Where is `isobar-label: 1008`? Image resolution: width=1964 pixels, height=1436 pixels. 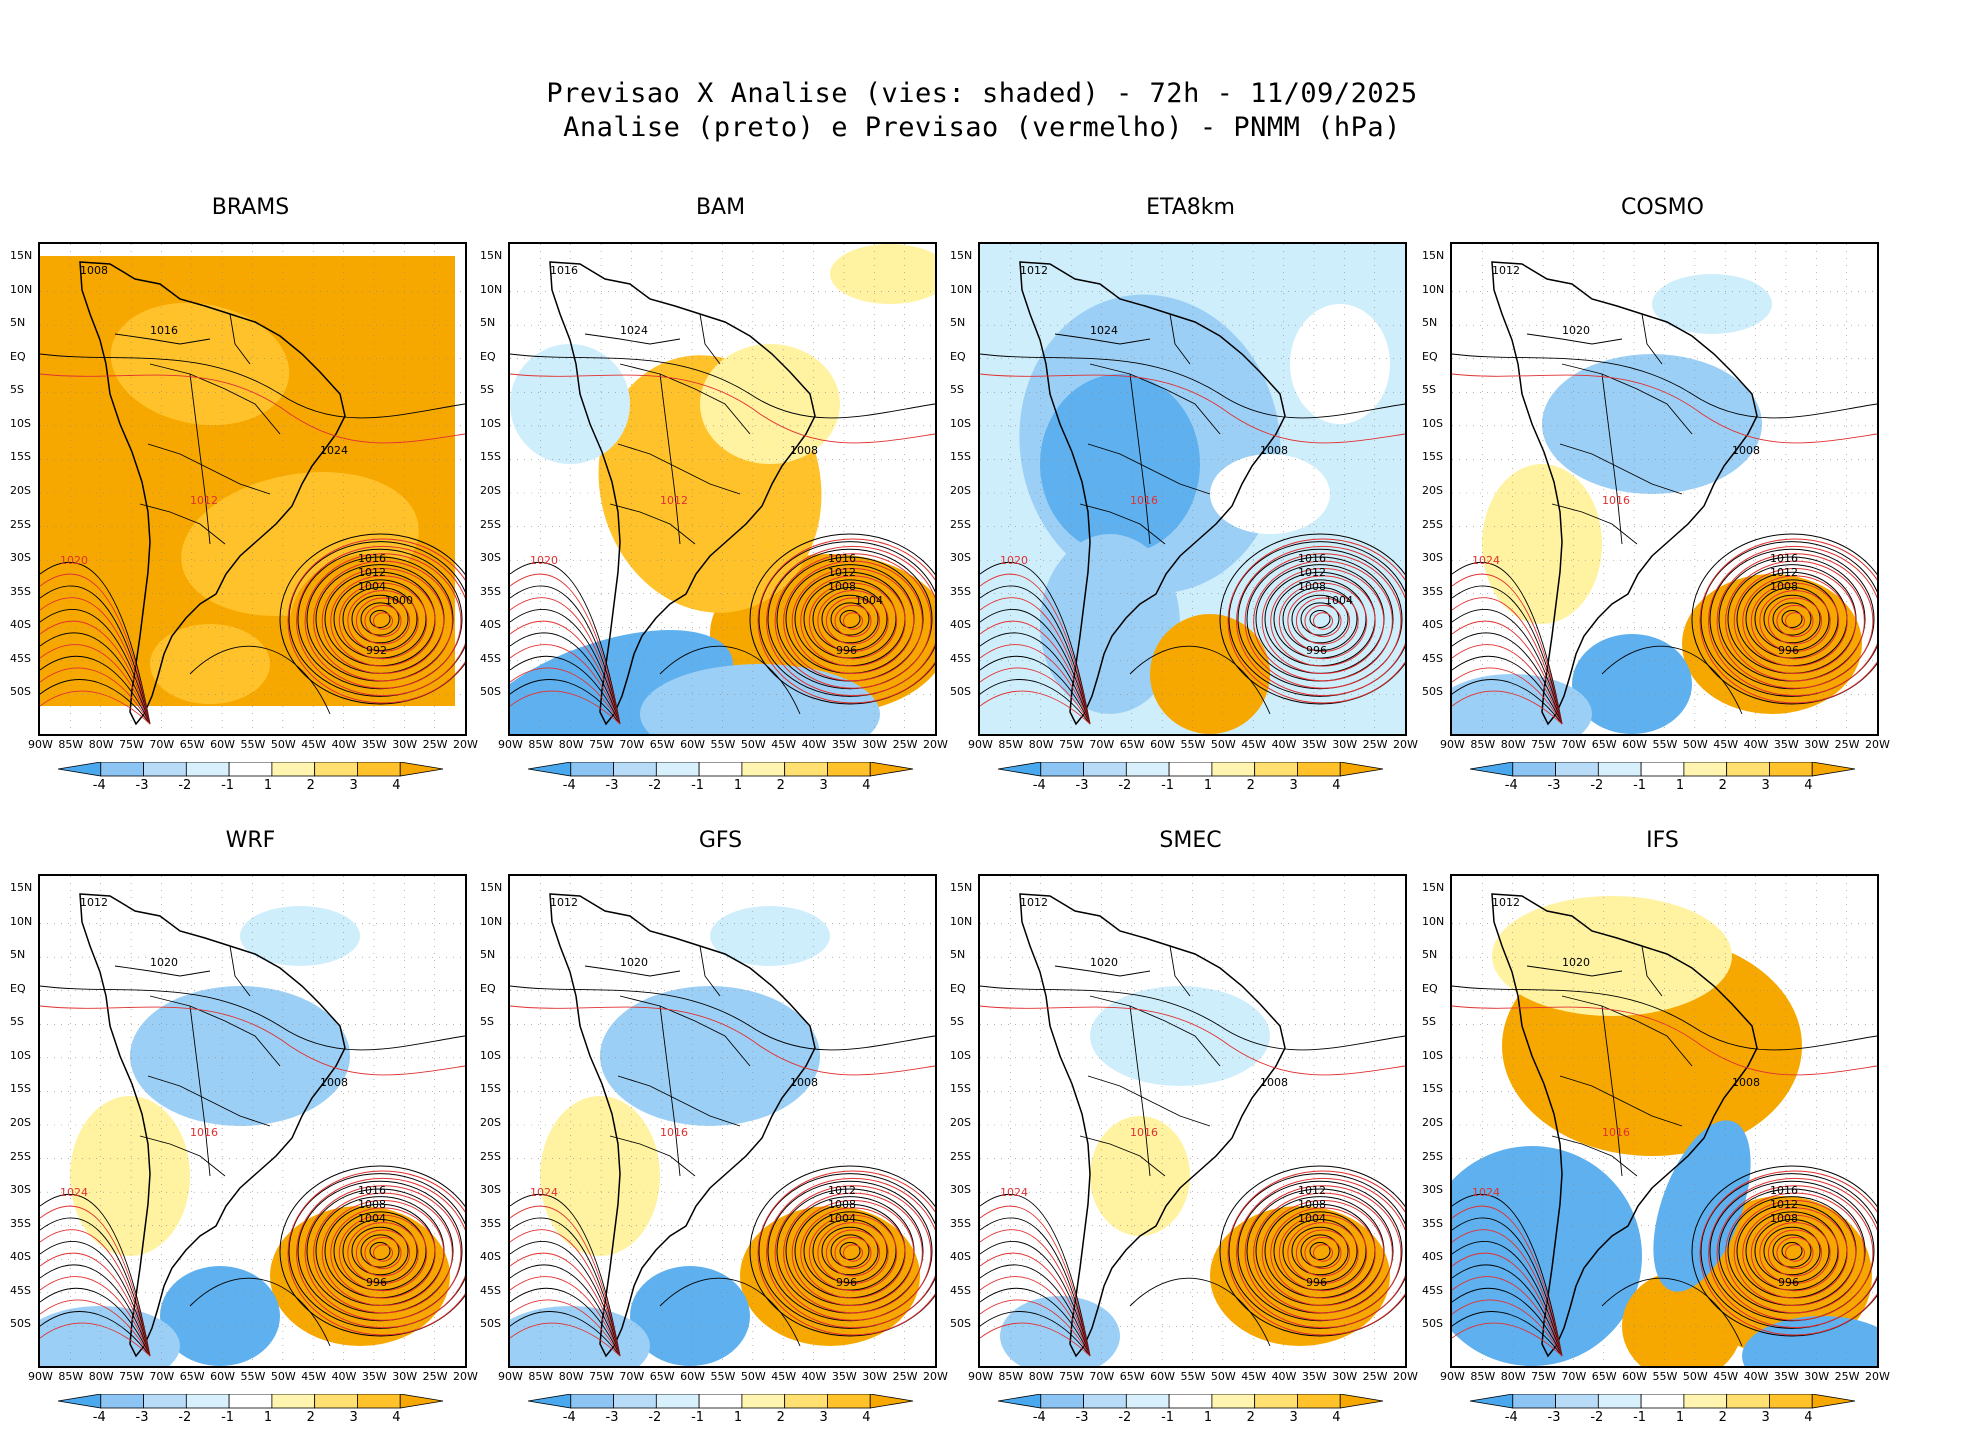 isobar-label: 1008 is located at coordinates (1274, 1082).